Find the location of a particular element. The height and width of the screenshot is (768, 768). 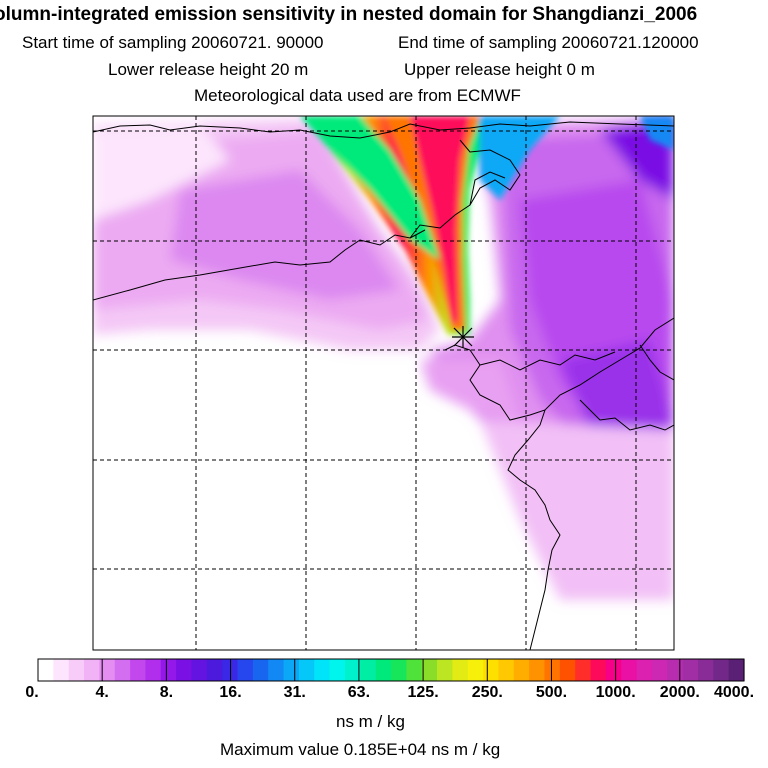

colorbar-frame is located at coordinates (391, 670).